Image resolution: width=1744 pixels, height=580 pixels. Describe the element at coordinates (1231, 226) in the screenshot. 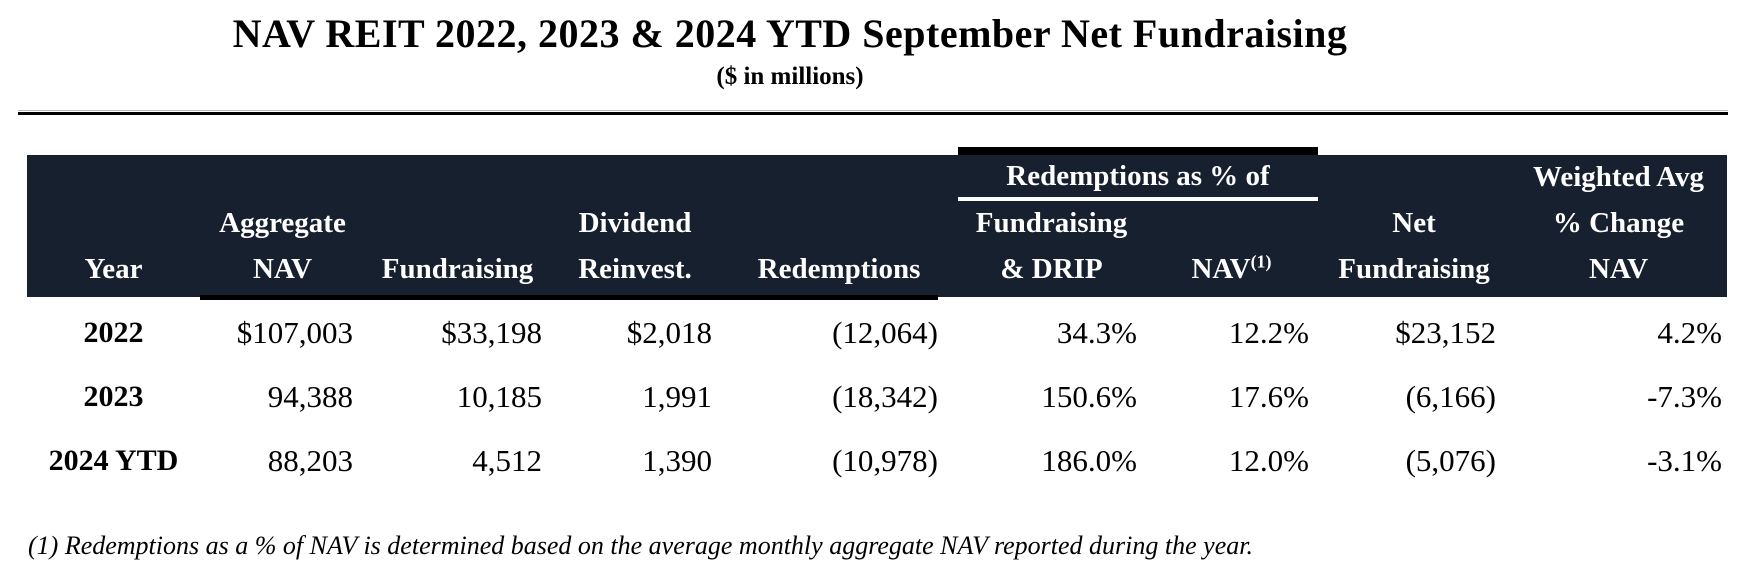

I see `col-header-nav-pct: NAV(1)` at that location.